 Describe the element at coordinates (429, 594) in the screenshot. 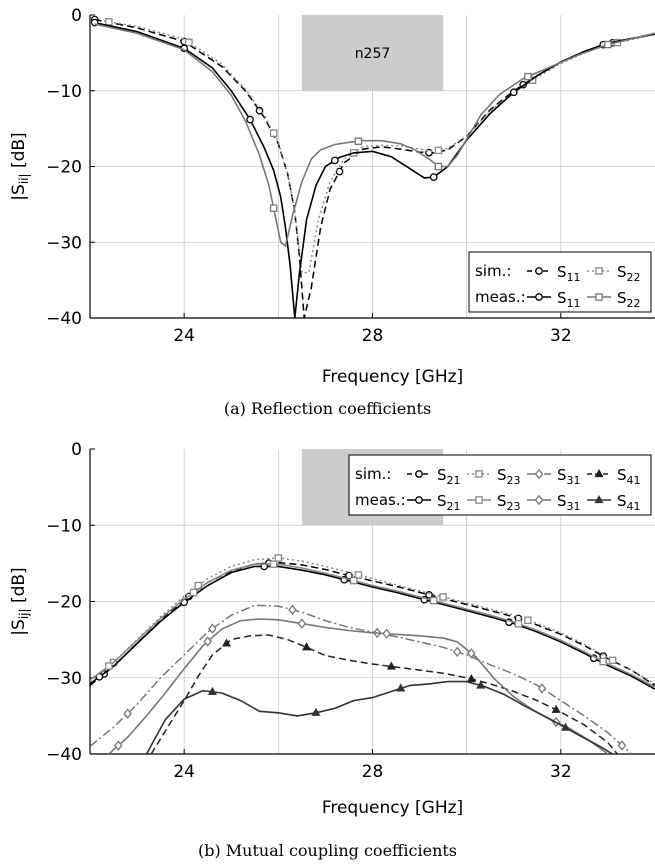

I see `series-sim-s21-marker-b` at that location.